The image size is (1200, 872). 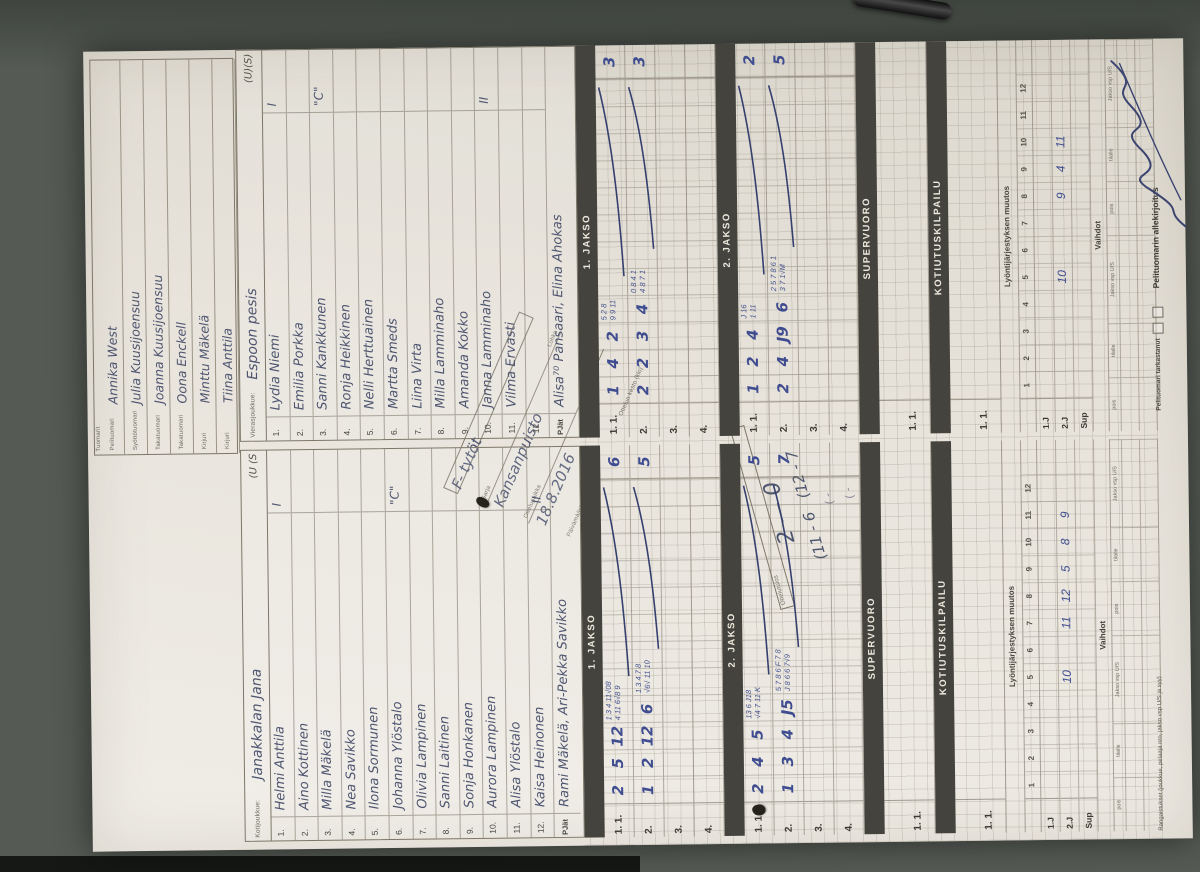 I want to click on referee-name: Joanna Kuusijoensuu, so click(x=157, y=339).